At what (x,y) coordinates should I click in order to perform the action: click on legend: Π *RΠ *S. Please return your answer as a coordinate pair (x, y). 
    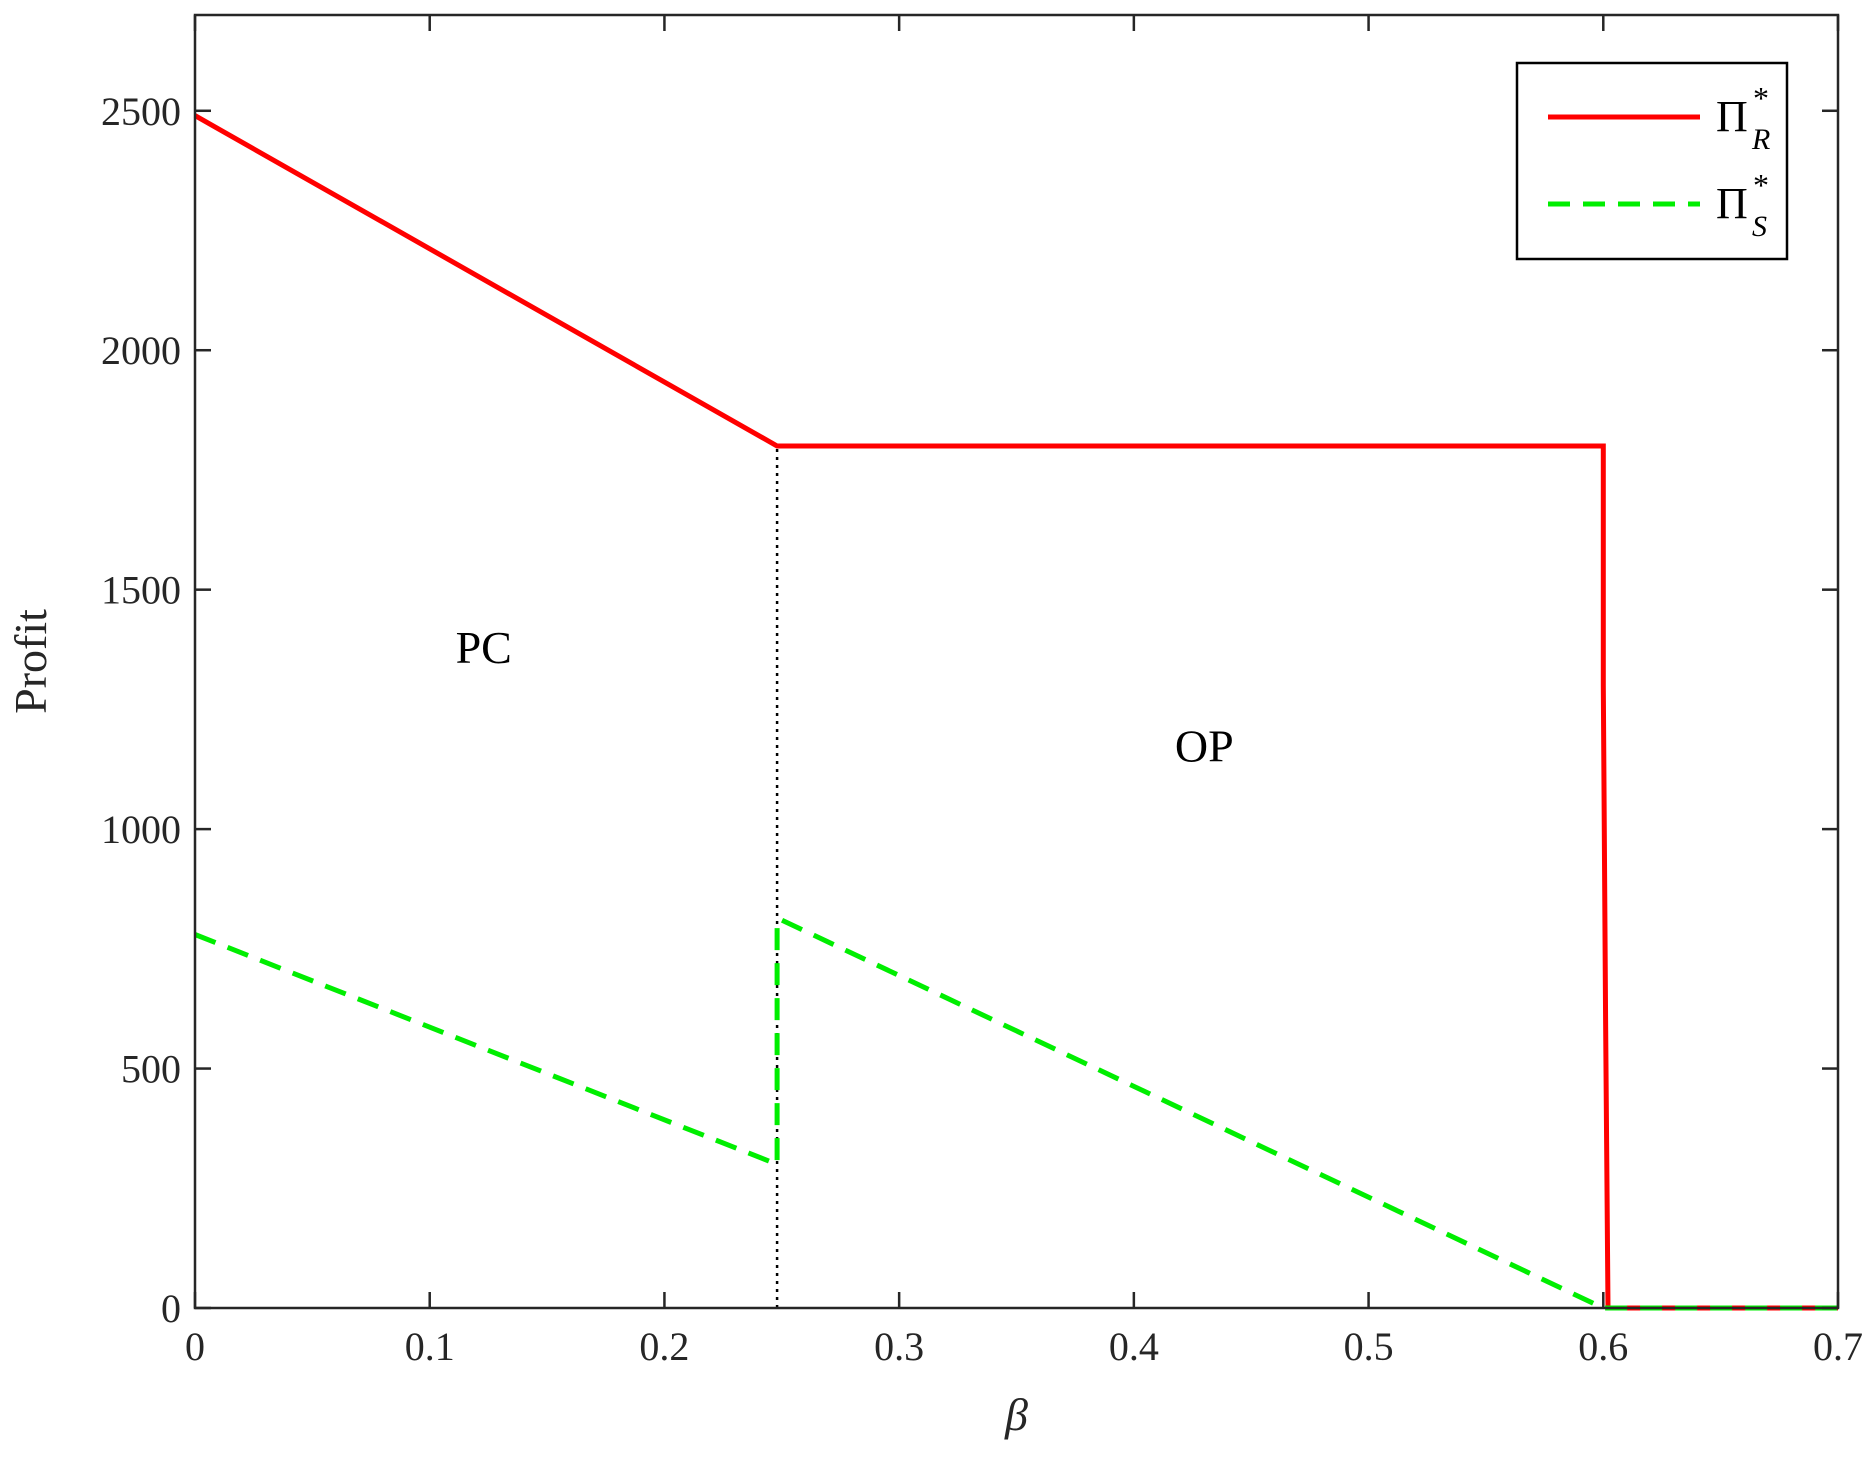
    Looking at the image, I should click on (1652, 161).